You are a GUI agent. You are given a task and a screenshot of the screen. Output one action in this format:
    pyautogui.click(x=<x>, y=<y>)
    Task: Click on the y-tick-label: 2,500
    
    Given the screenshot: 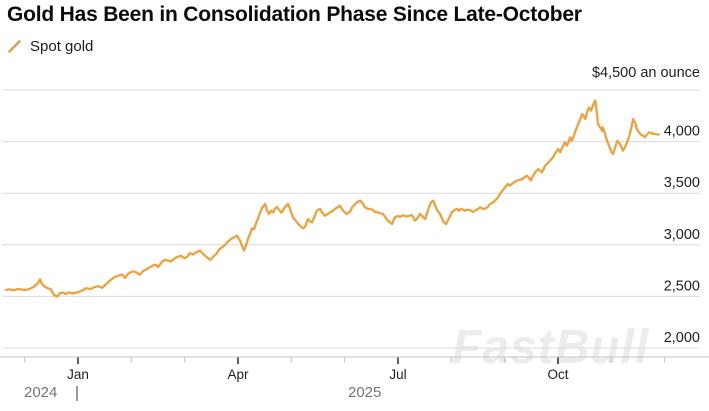 What is the action you would take?
    pyautogui.click(x=682, y=286)
    